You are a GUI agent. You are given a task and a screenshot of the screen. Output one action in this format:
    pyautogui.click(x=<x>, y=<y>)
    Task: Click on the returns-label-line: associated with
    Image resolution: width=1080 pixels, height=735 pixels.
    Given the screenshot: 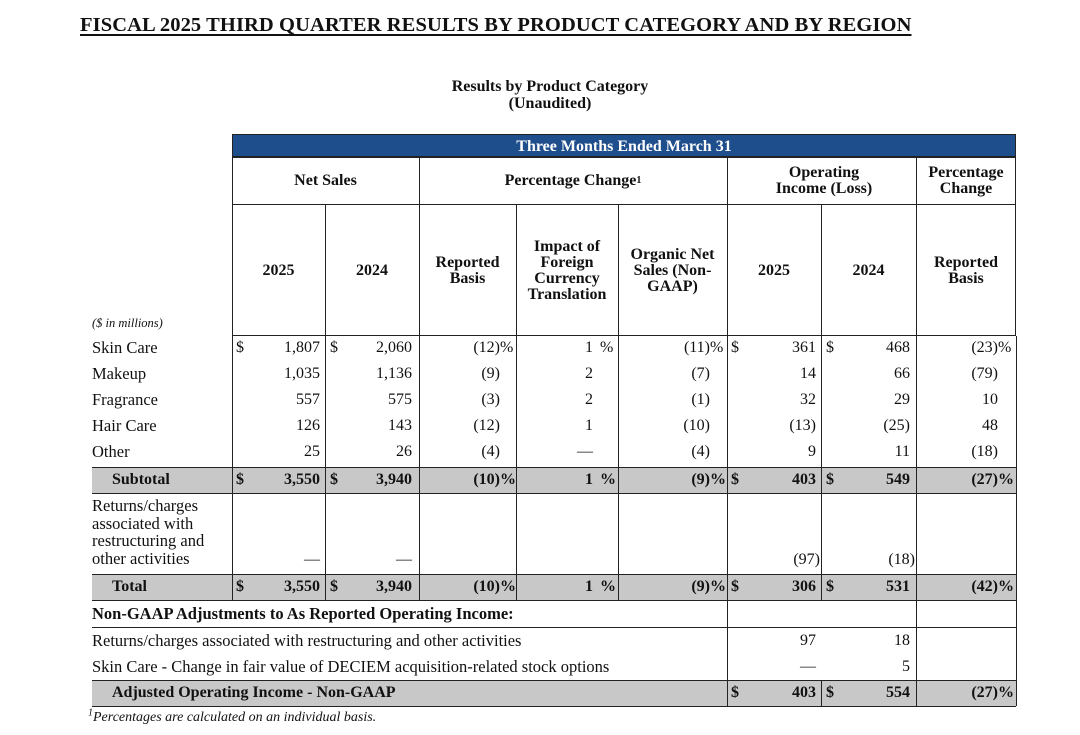 What is the action you would take?
    pyautogui.click(x=143, y=523)
    